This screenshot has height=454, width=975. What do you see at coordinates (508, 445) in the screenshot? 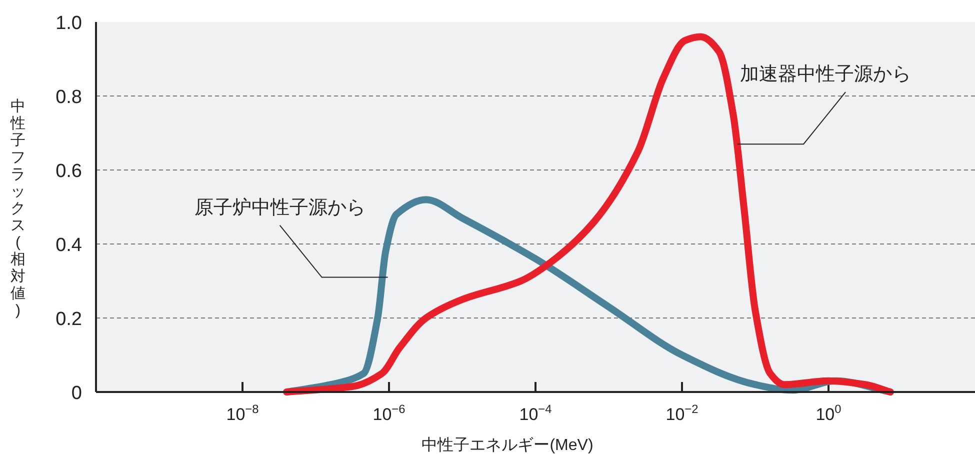
I see `x-axis-title: 中性子エネルギー(MeV)` at bounding box center [508, 445].